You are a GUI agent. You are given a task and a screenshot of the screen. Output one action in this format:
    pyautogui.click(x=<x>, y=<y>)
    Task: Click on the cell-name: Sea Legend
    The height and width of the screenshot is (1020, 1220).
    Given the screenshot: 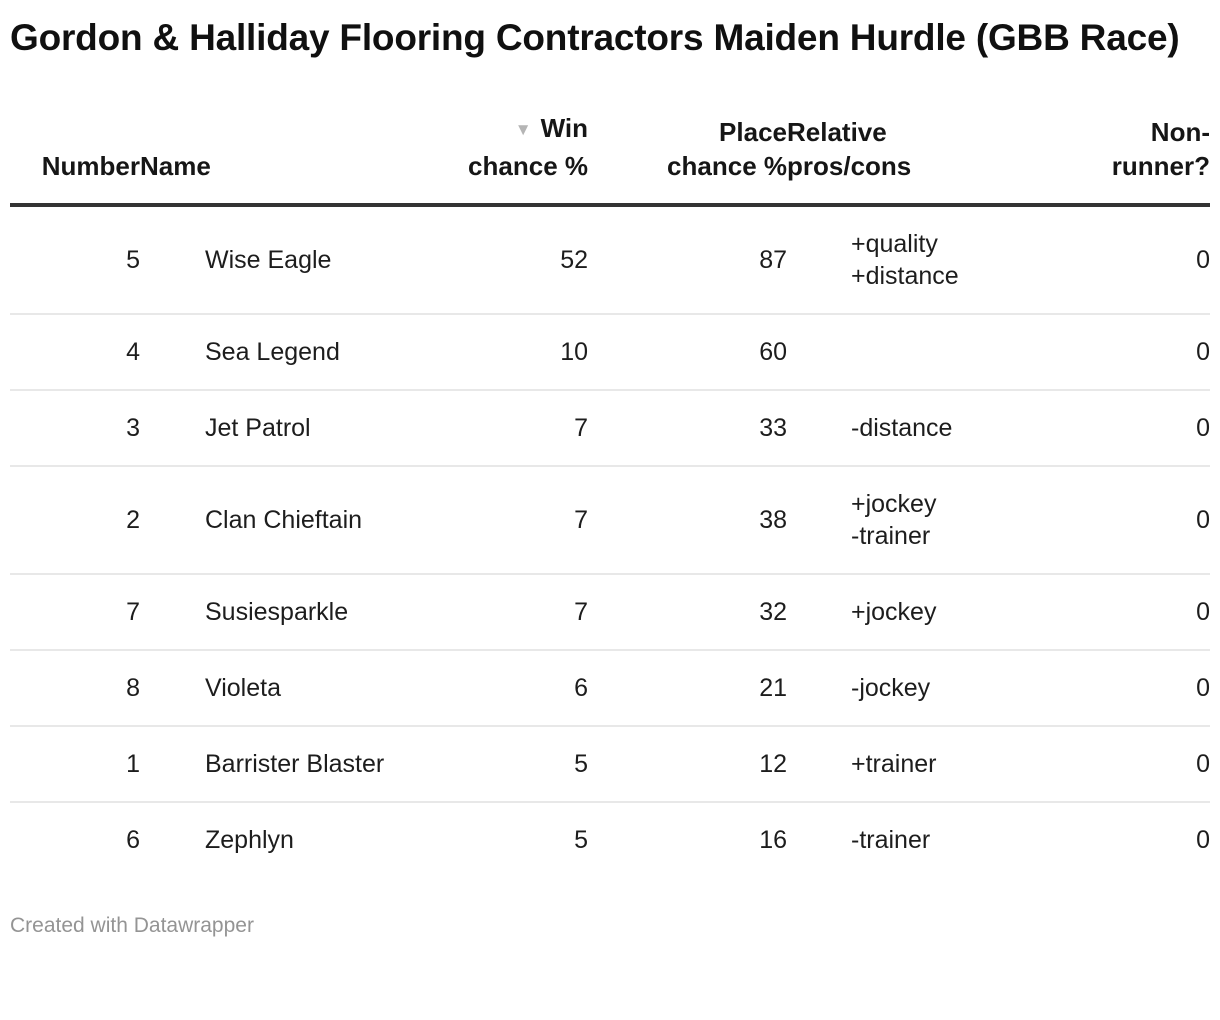 What is the action you would take?
    pyautogui.click(x=272, y=352)
    